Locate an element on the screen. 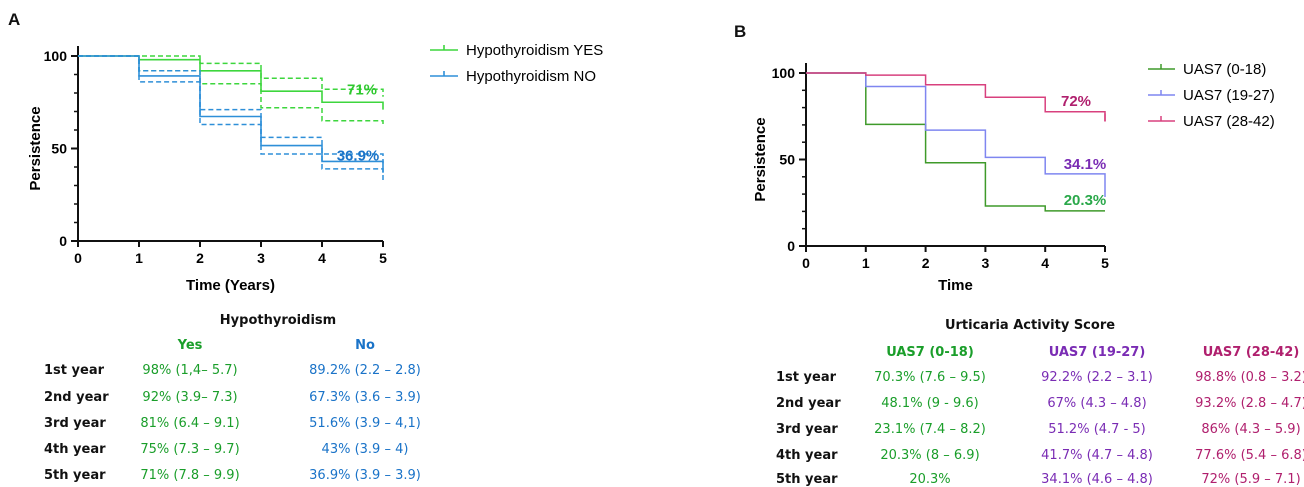  table-b-row-label: 4th year is located at coordinates (807, 455).